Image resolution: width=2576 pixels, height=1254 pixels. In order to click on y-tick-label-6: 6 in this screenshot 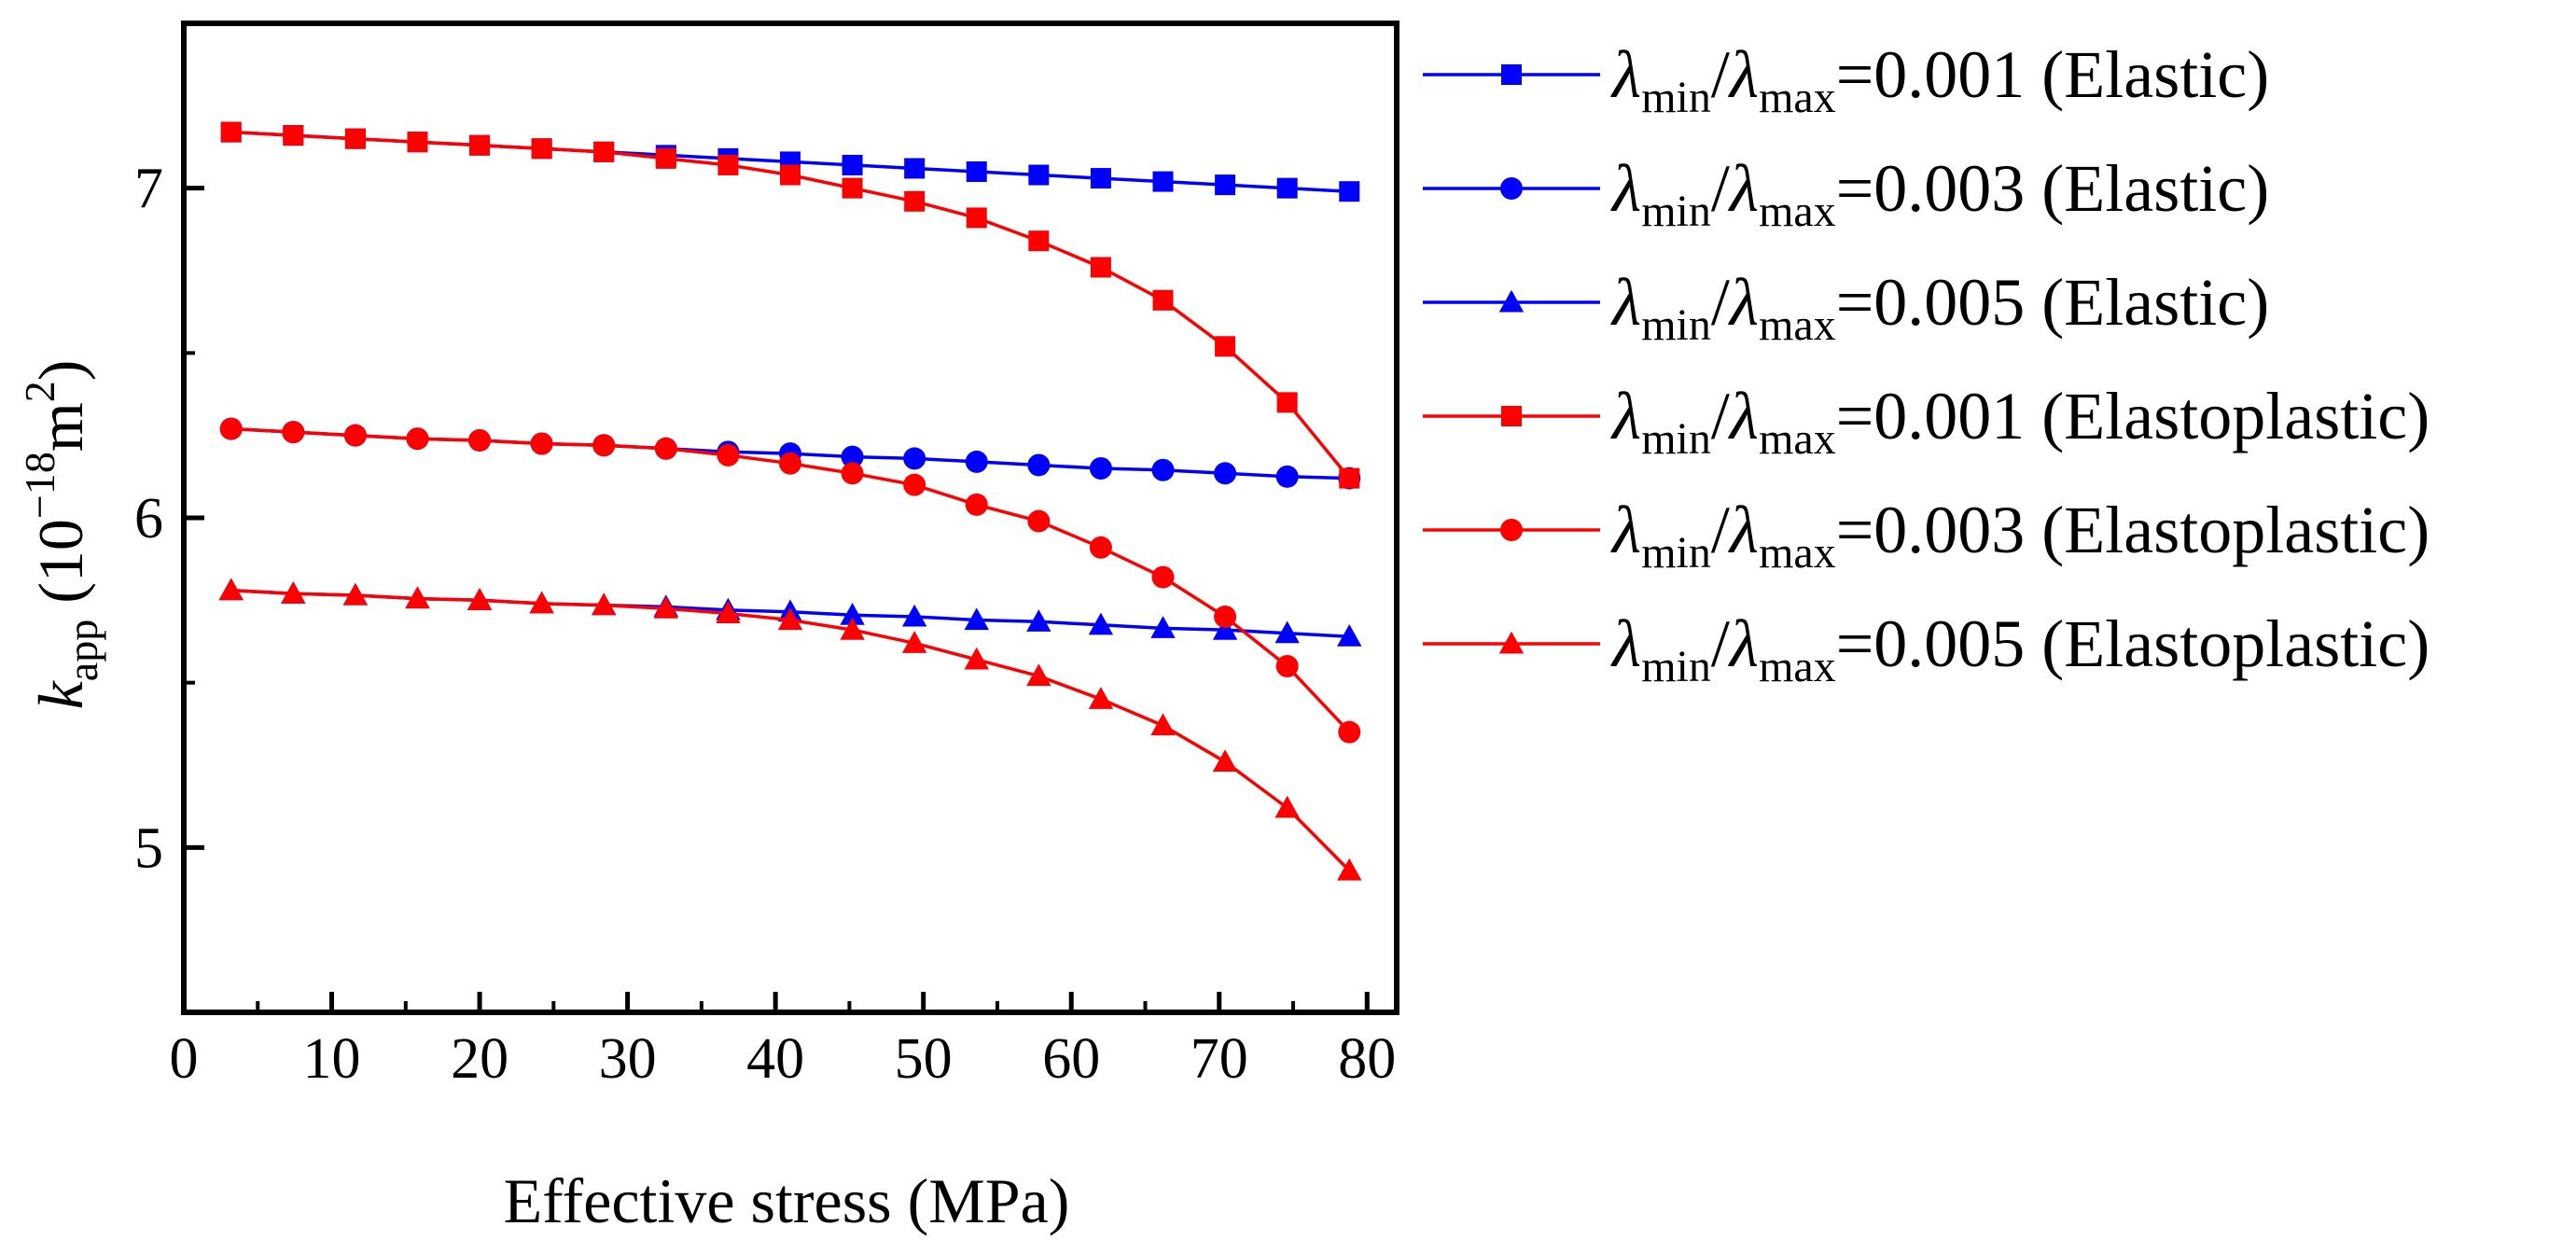, I will do `click(148, 518)`.